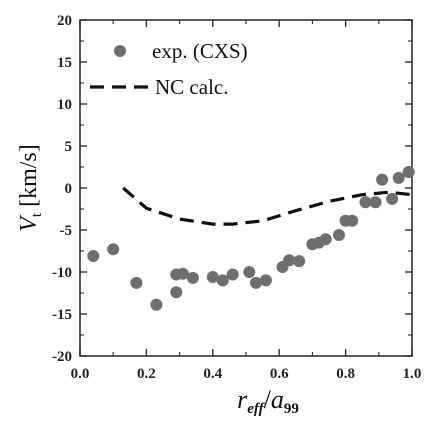 The height and width of the screenshot is (421, 433). What do you see at coordinates (64, 63) in the screenshot?
I see `y-tick-label: 15` at bounding box center [64, 63].